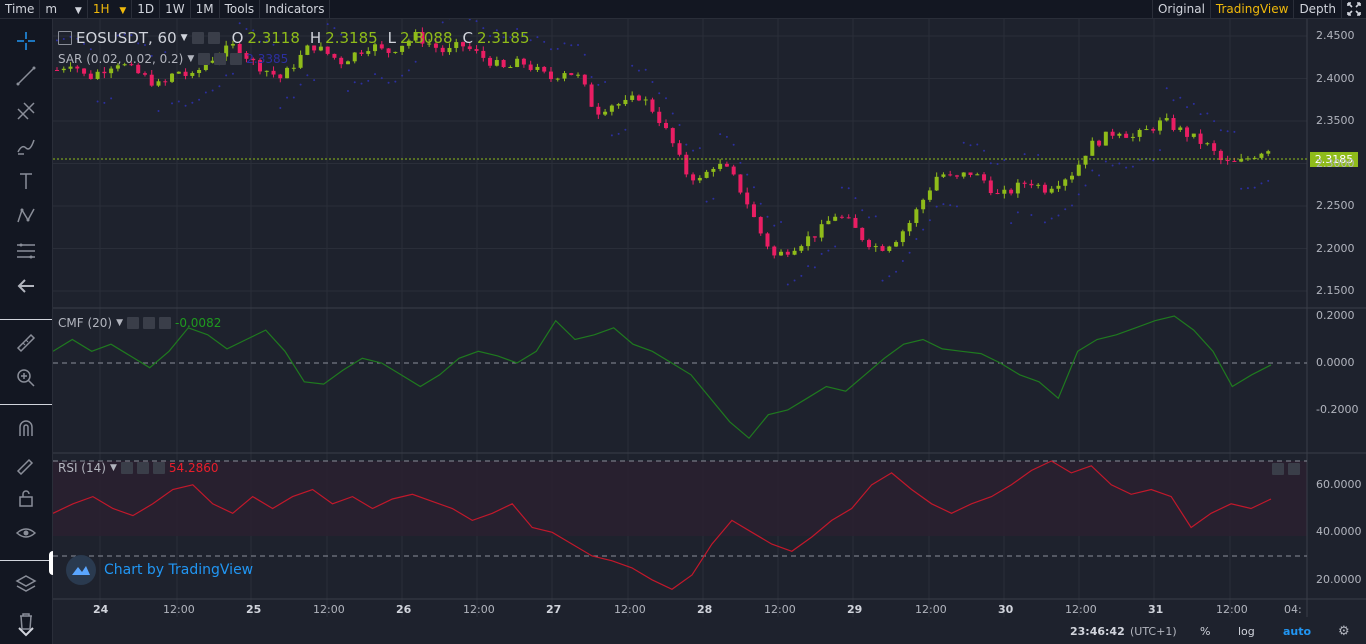 This screenshot has height=644, width=1366. What do you see at coordinates (1278, 469) in the screenshot?
I see `move-up-icon` at bounding box center [1278, 469].